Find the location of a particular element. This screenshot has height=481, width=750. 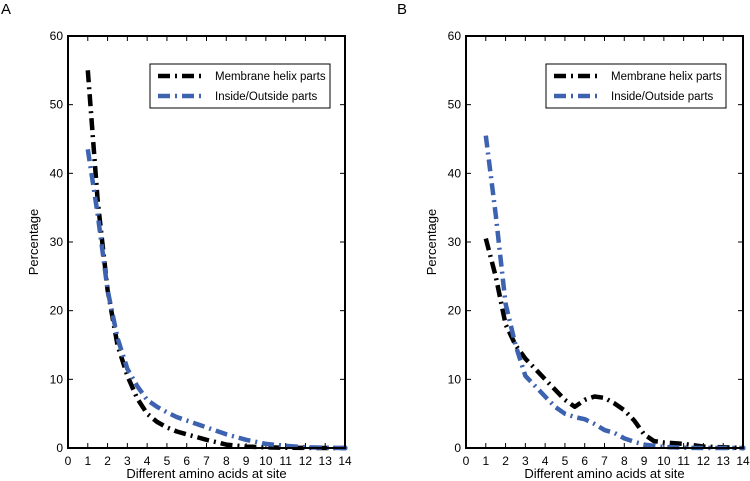

panel-letter-b: B is located at coordinates (402, 9).